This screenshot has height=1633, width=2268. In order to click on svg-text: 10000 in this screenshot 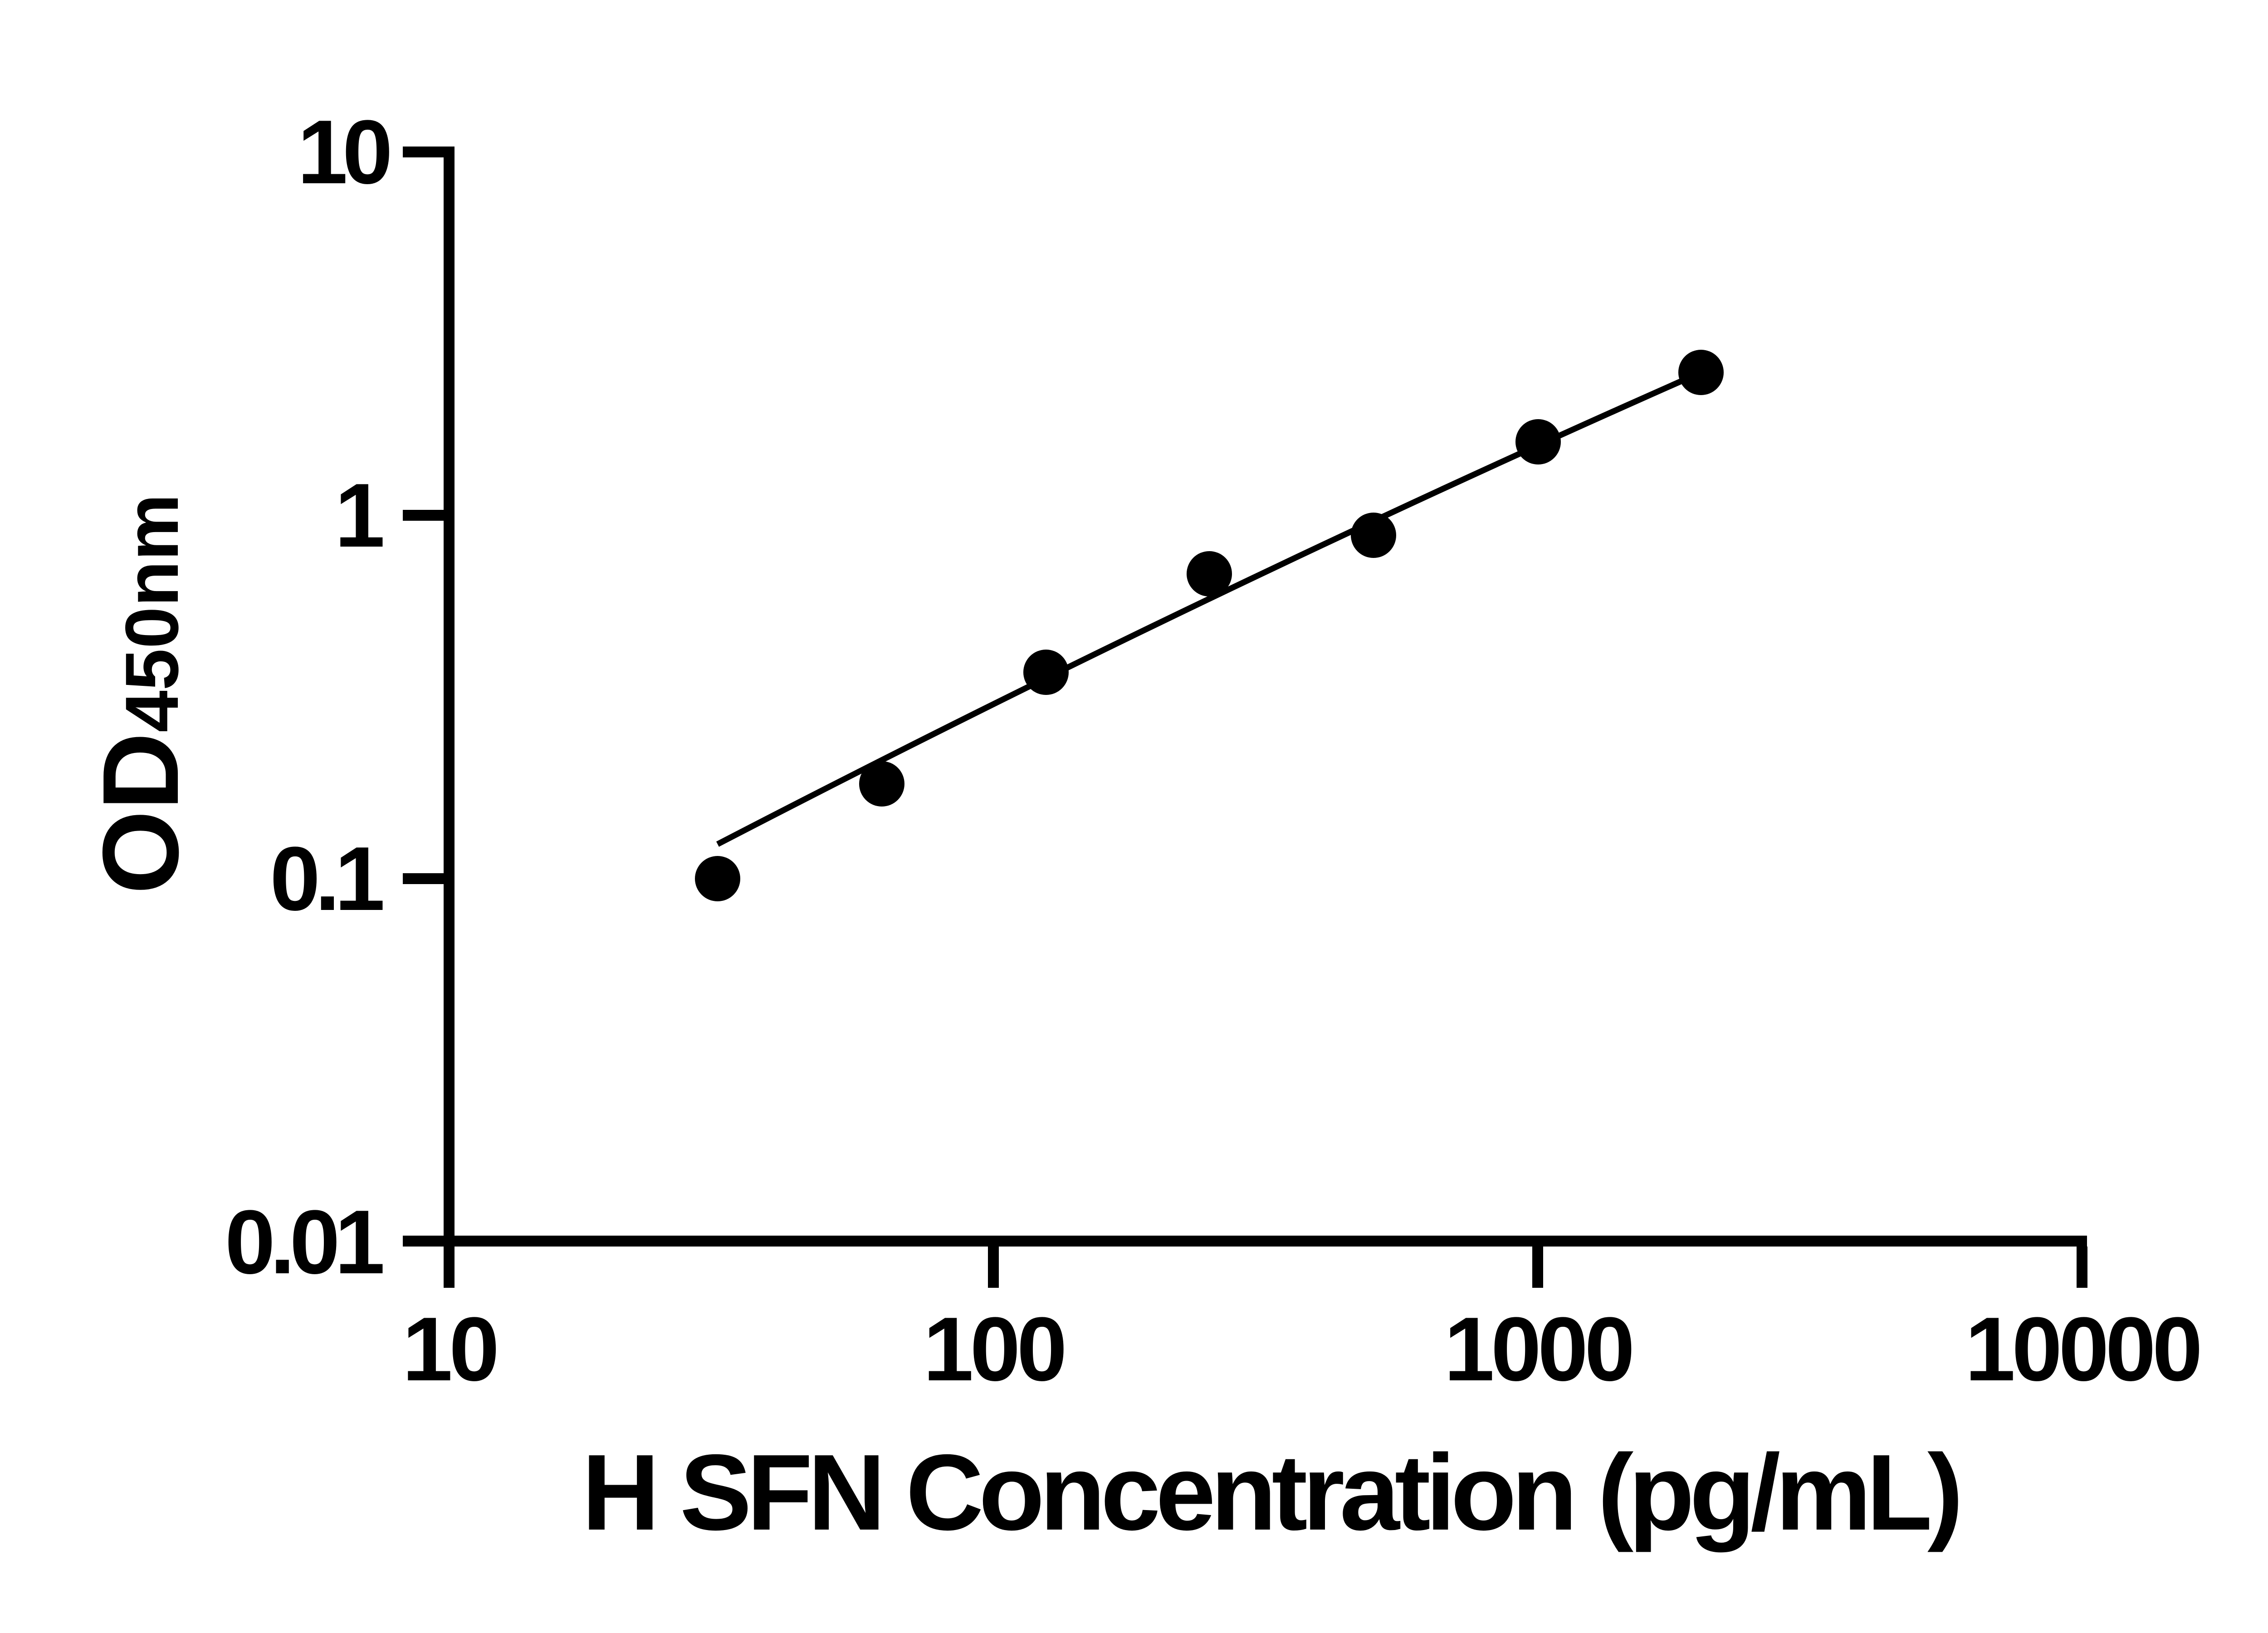, I will do `click(2083, 1349)`.